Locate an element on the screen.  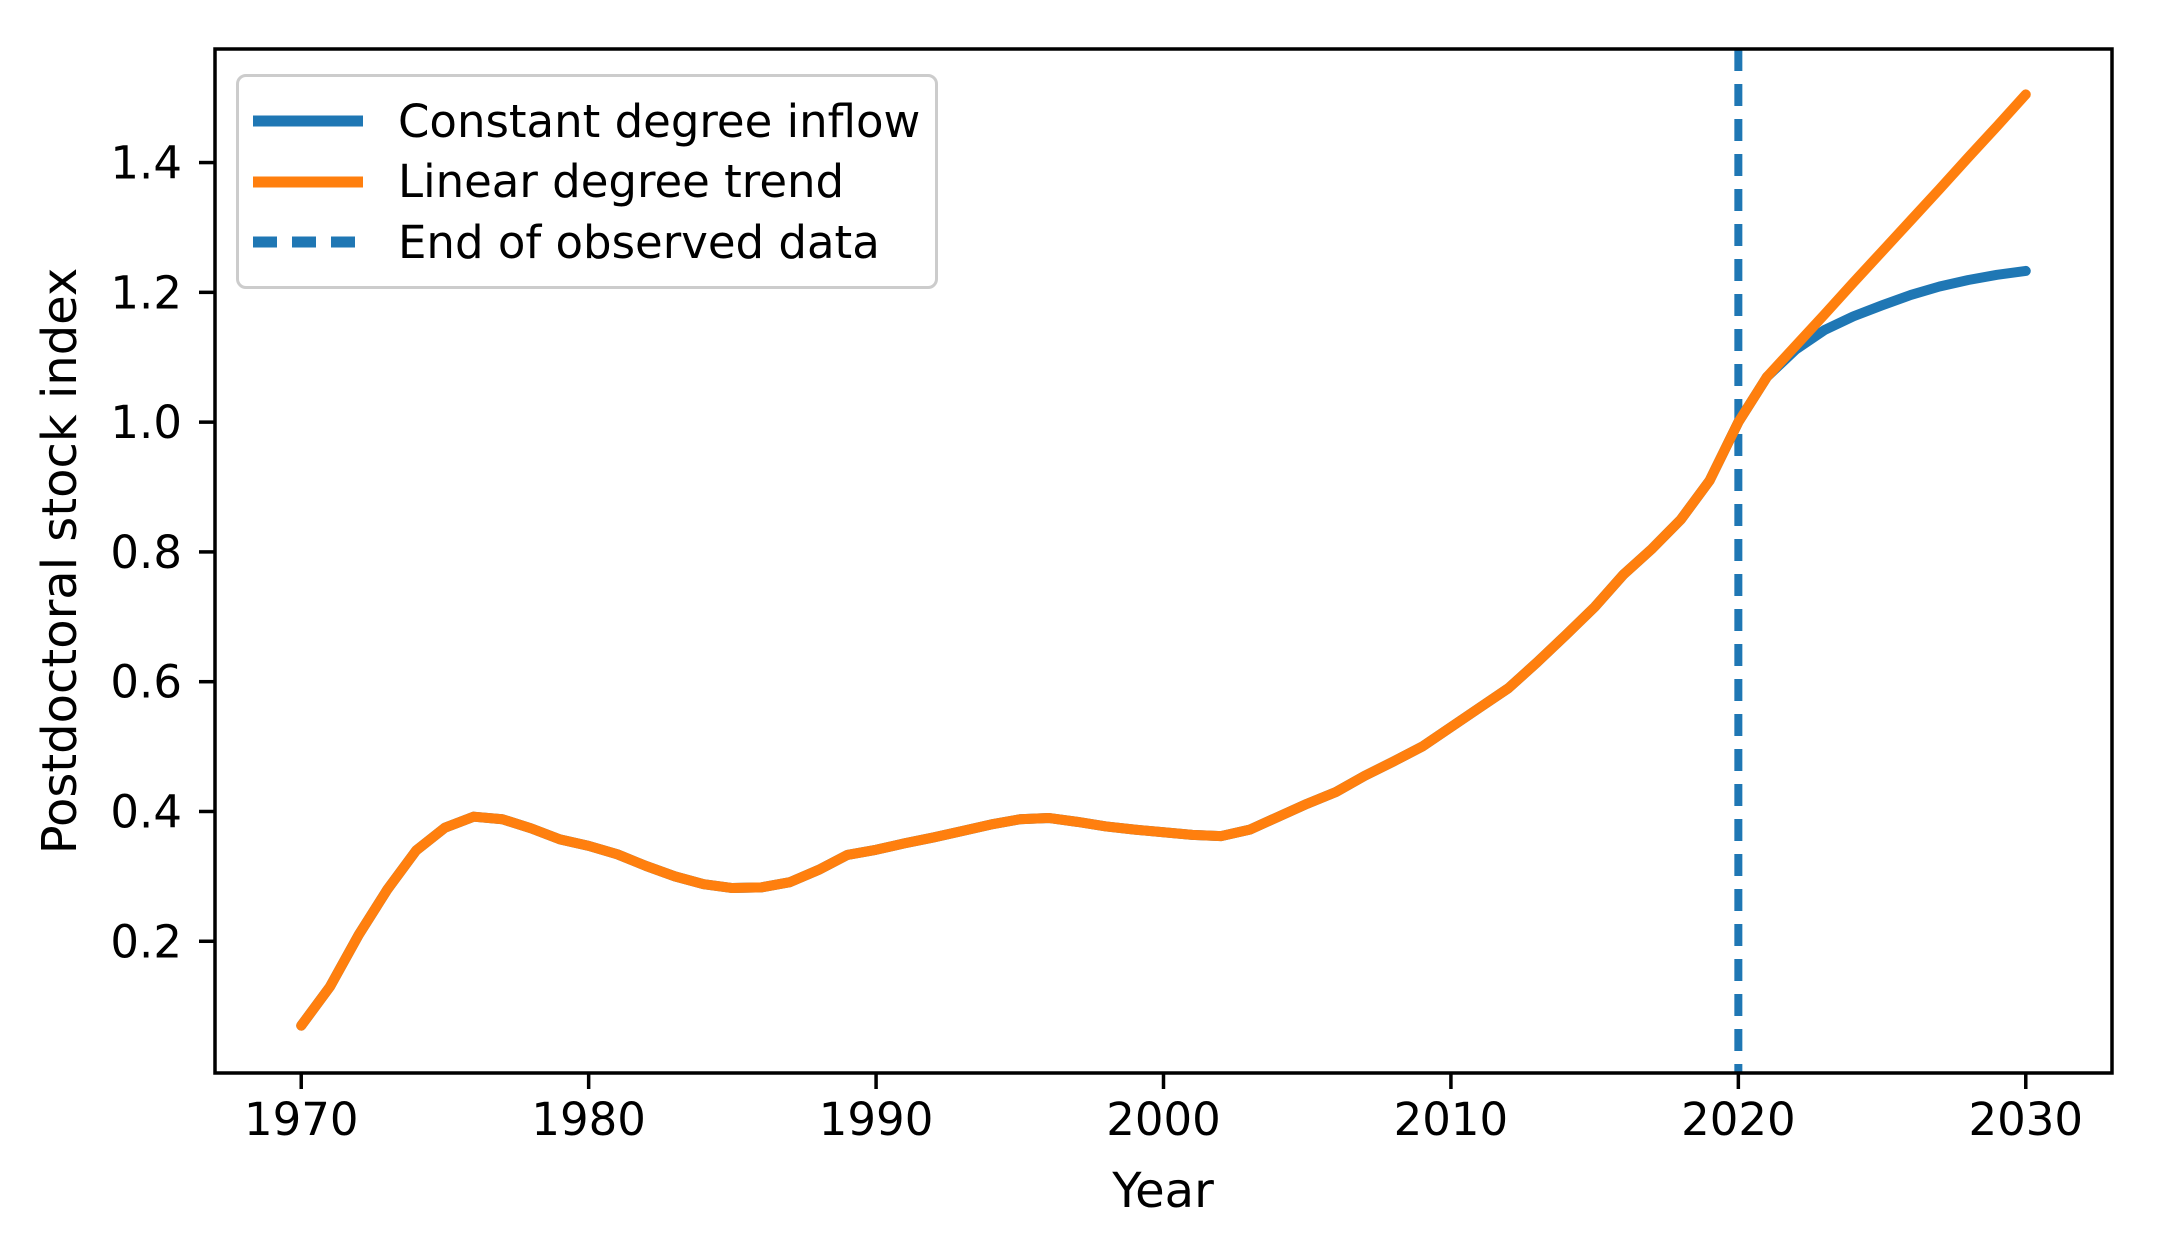
legend-item-linear-degree-trend: Linear degree trend is located at coordinates (587, 181).